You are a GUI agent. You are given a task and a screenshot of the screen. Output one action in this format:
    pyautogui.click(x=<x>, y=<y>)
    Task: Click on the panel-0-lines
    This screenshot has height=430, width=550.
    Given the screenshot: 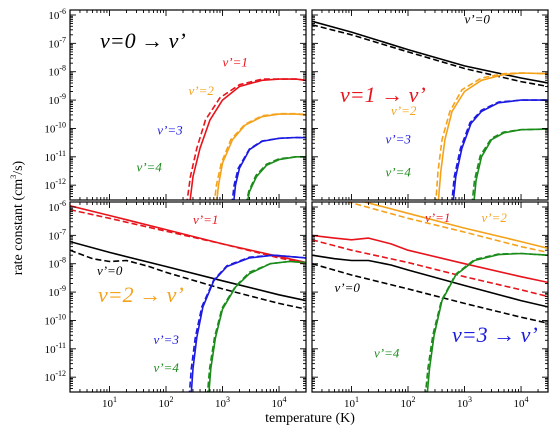 What is the action you would take?
    pyautogui.click(x=246, y=139)
    